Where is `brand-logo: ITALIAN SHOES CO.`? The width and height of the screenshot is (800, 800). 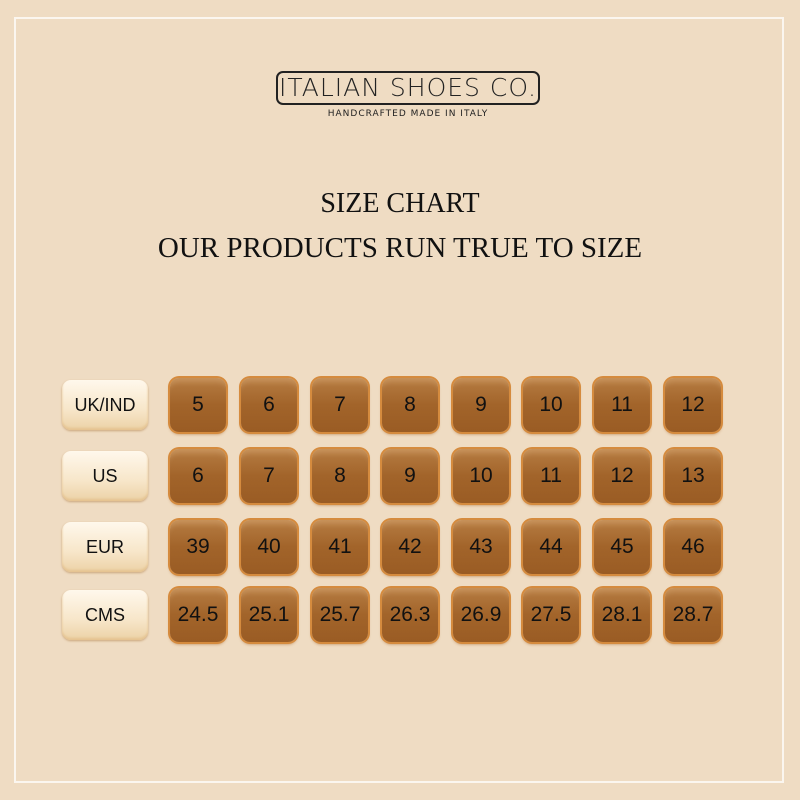 brand-logo: ITALIAN SHOES CO. is located at coordinates (408, 88).